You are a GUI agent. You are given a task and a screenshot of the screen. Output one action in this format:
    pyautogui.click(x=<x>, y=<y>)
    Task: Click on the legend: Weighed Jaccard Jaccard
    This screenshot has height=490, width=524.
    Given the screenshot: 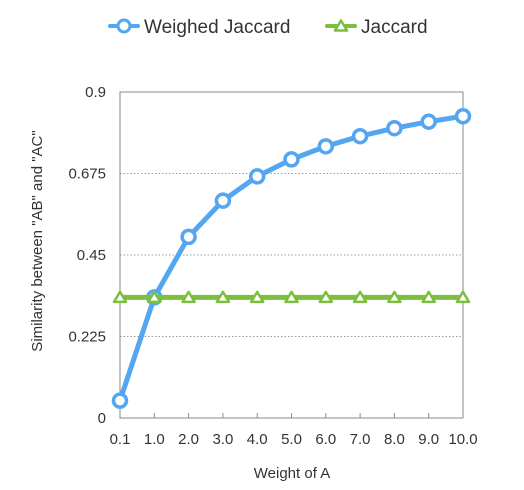 What is the action you would take?
    pyautogui.click(x=268, y=27)
    